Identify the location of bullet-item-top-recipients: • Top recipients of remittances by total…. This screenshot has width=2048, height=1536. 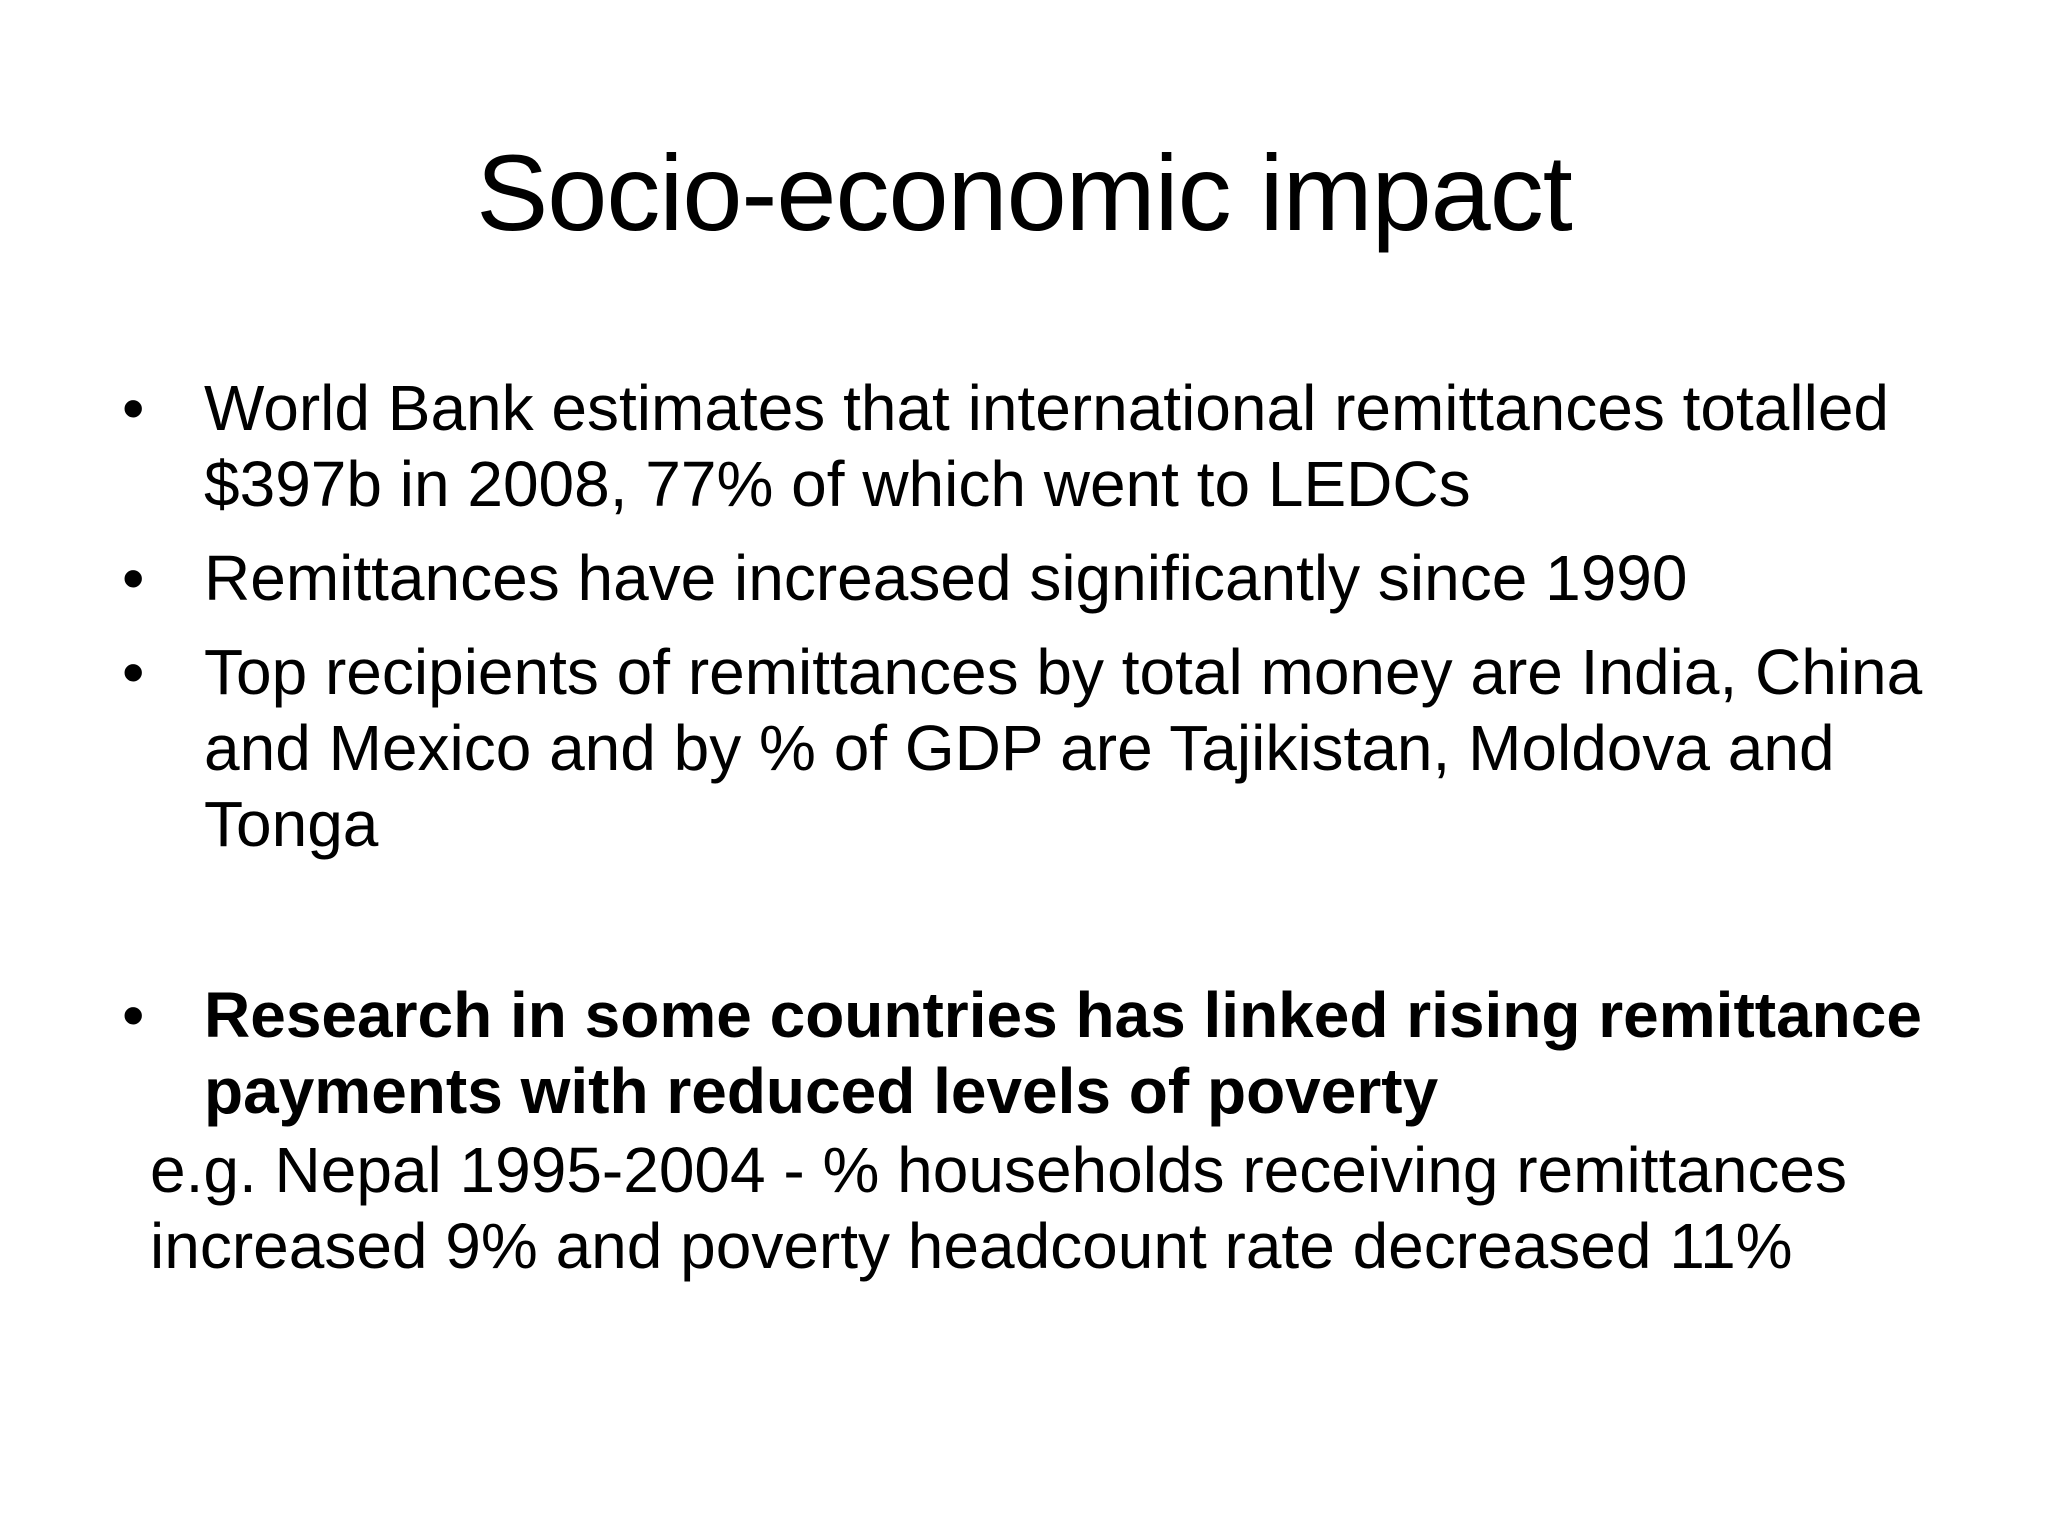
(1047, 748).